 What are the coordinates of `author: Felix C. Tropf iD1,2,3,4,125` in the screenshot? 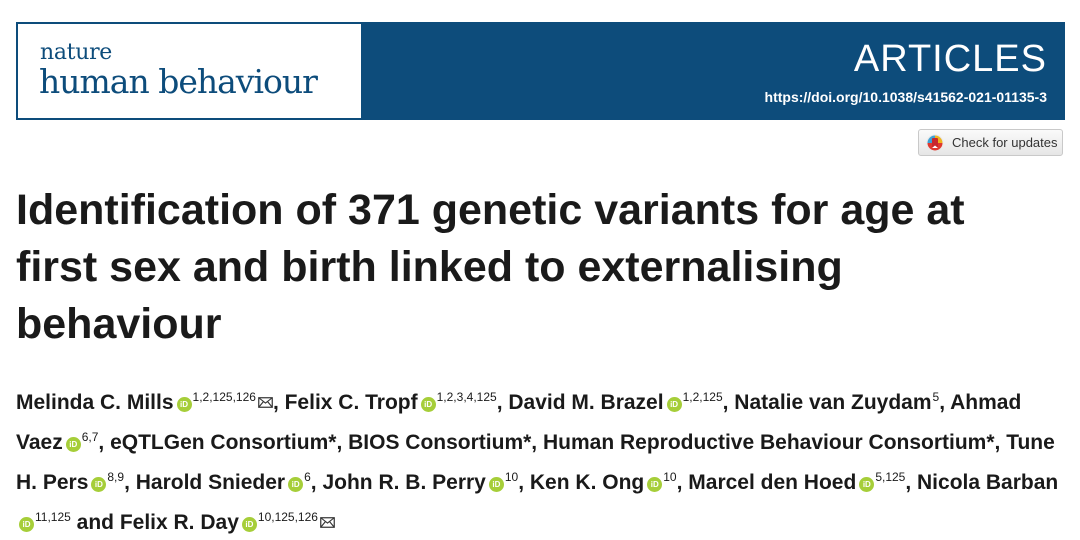 It's located at (390, 402).